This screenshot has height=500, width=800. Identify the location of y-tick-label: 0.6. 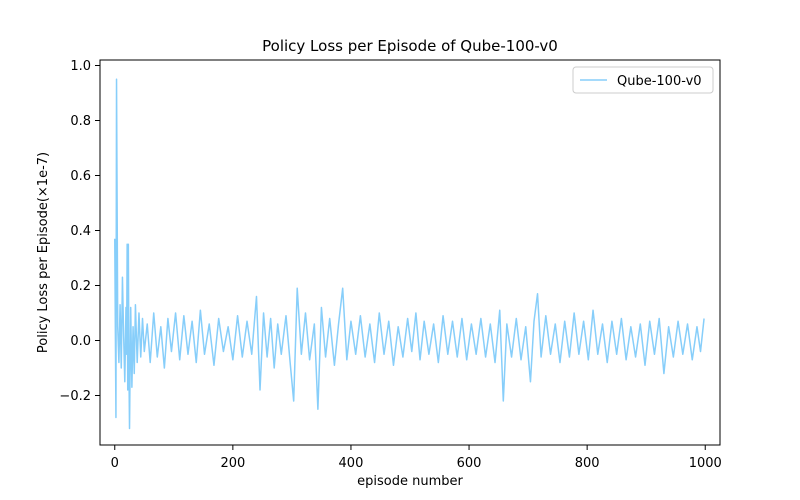
(80, 176).